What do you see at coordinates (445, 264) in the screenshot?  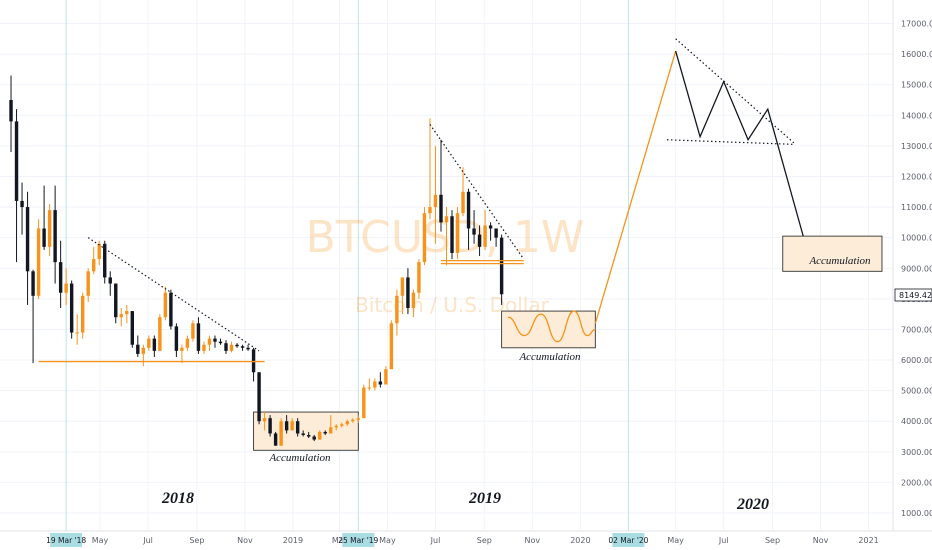 I see `watermark: BTCUSD, 1W Bitcoin / U.S. Dollar` at bounding box center [445, 264].